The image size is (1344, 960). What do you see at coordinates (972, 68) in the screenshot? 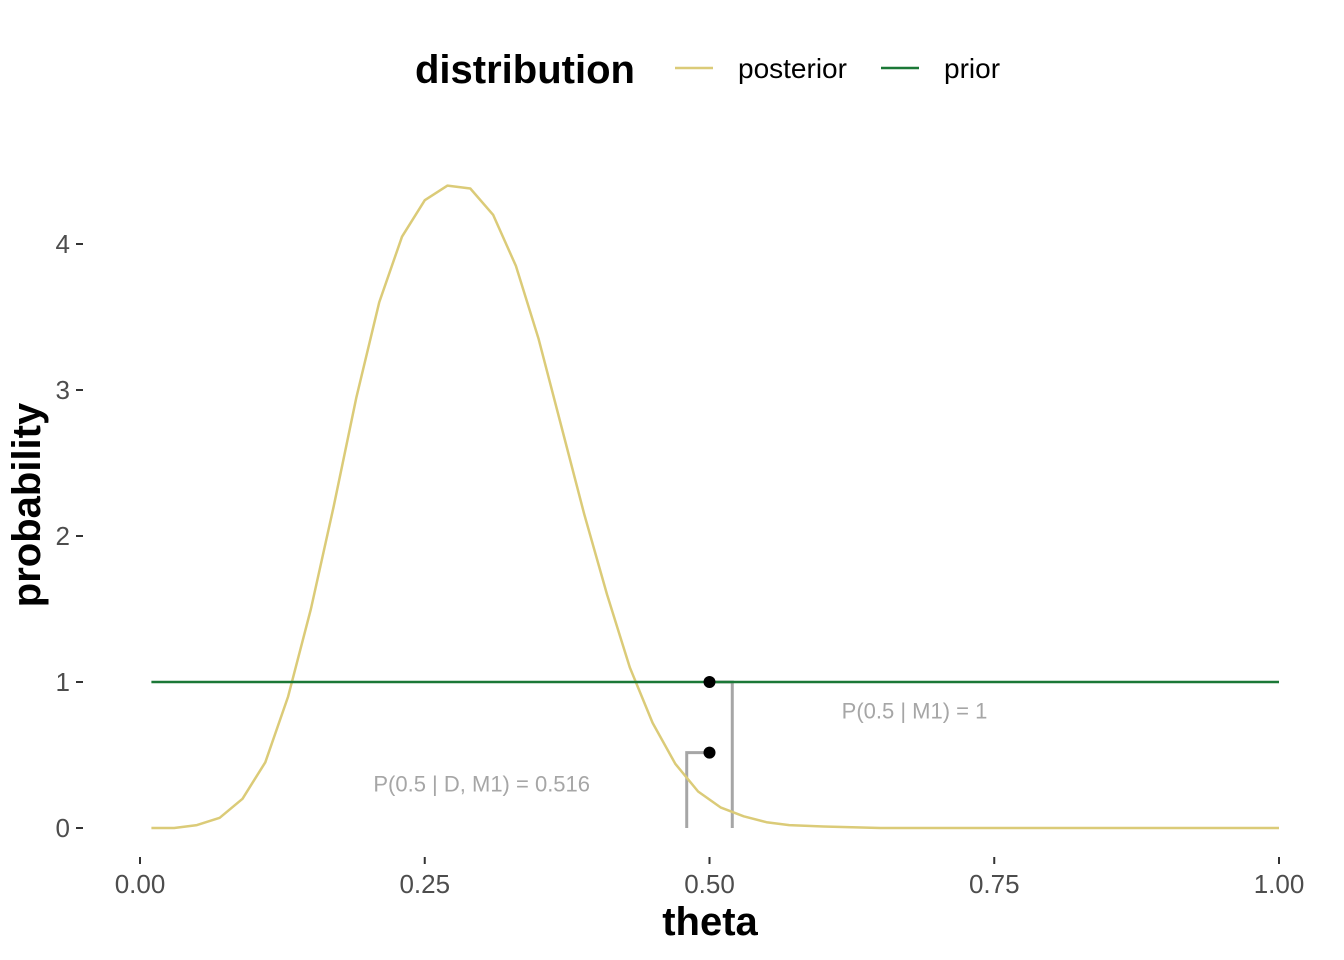
I see `legend-label-prior: prior` at bounding box center [972, 68].